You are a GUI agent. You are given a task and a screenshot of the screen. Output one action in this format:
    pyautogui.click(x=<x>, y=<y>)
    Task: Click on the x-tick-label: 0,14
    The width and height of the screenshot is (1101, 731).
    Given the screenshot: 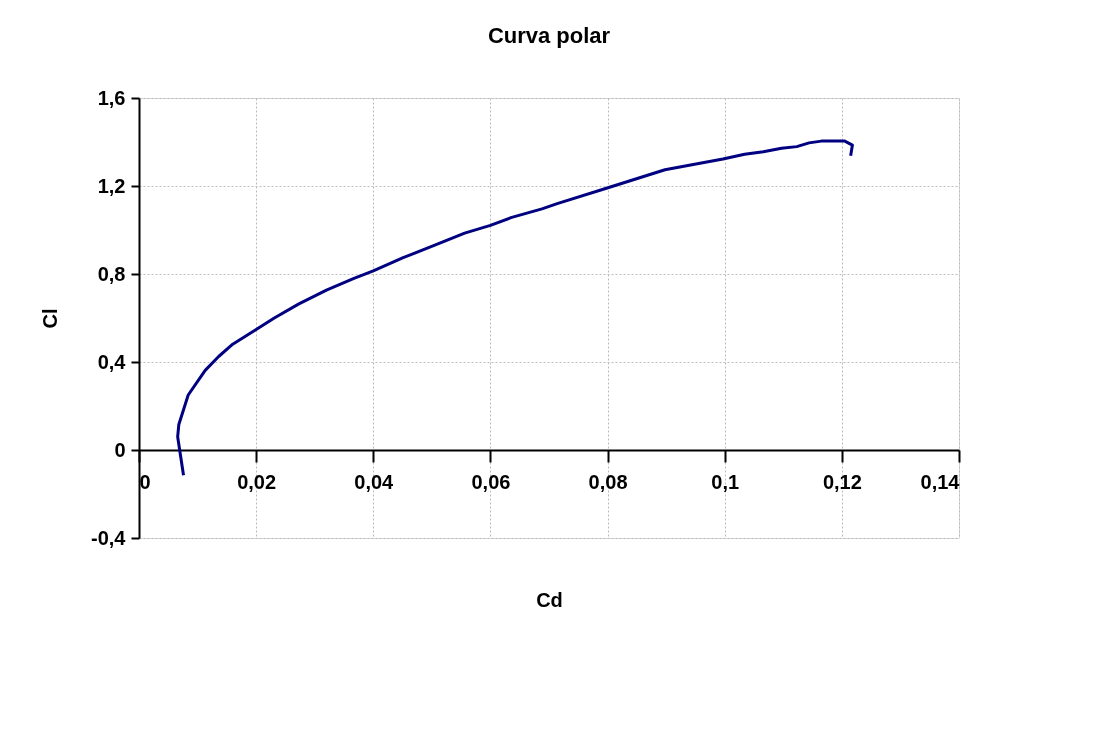 What is the action you would take?
    pyautogui.click(x=940, y=481)
    